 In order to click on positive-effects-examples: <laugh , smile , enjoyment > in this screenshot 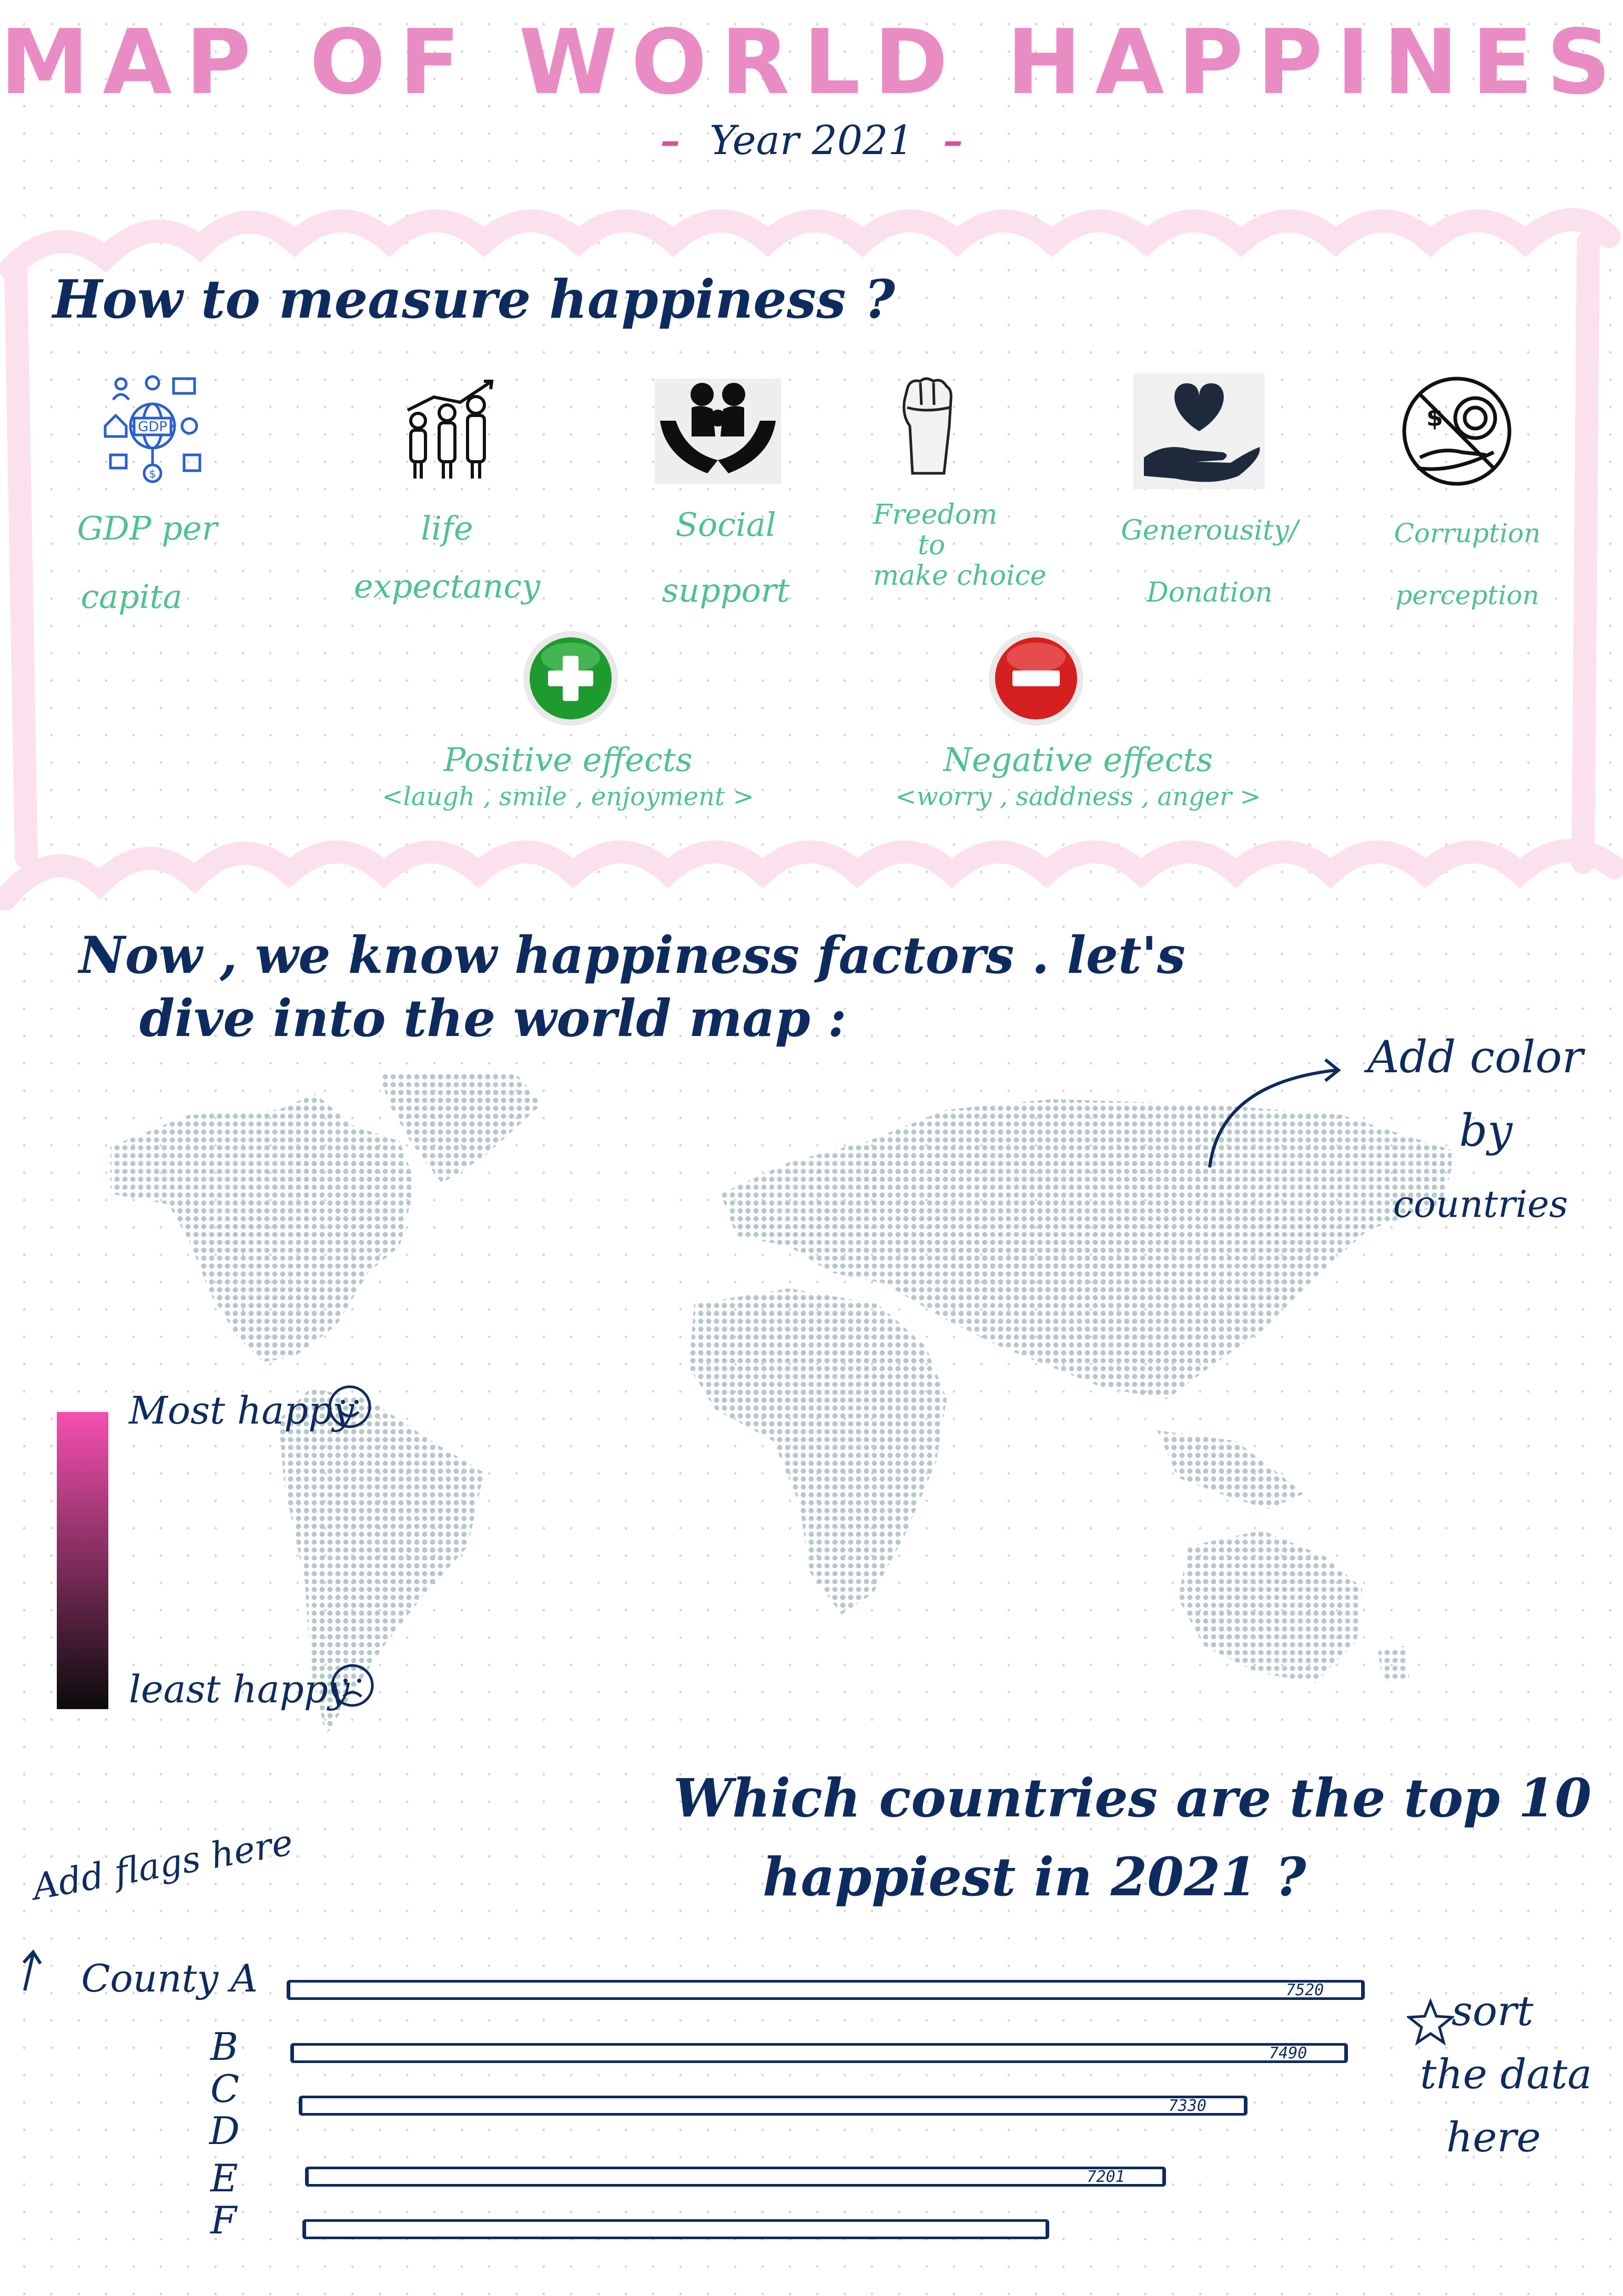, I will do `click(568, 796)`.